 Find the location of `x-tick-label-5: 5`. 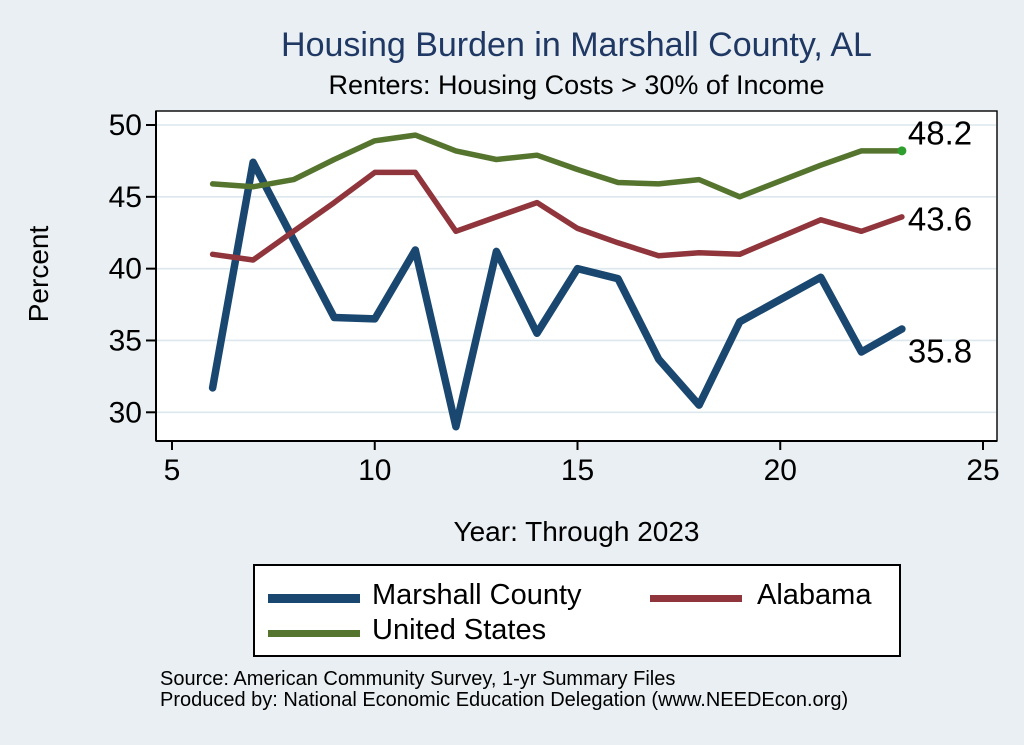

x-tick-label-5: 5 is located at coordinates (172, 470).